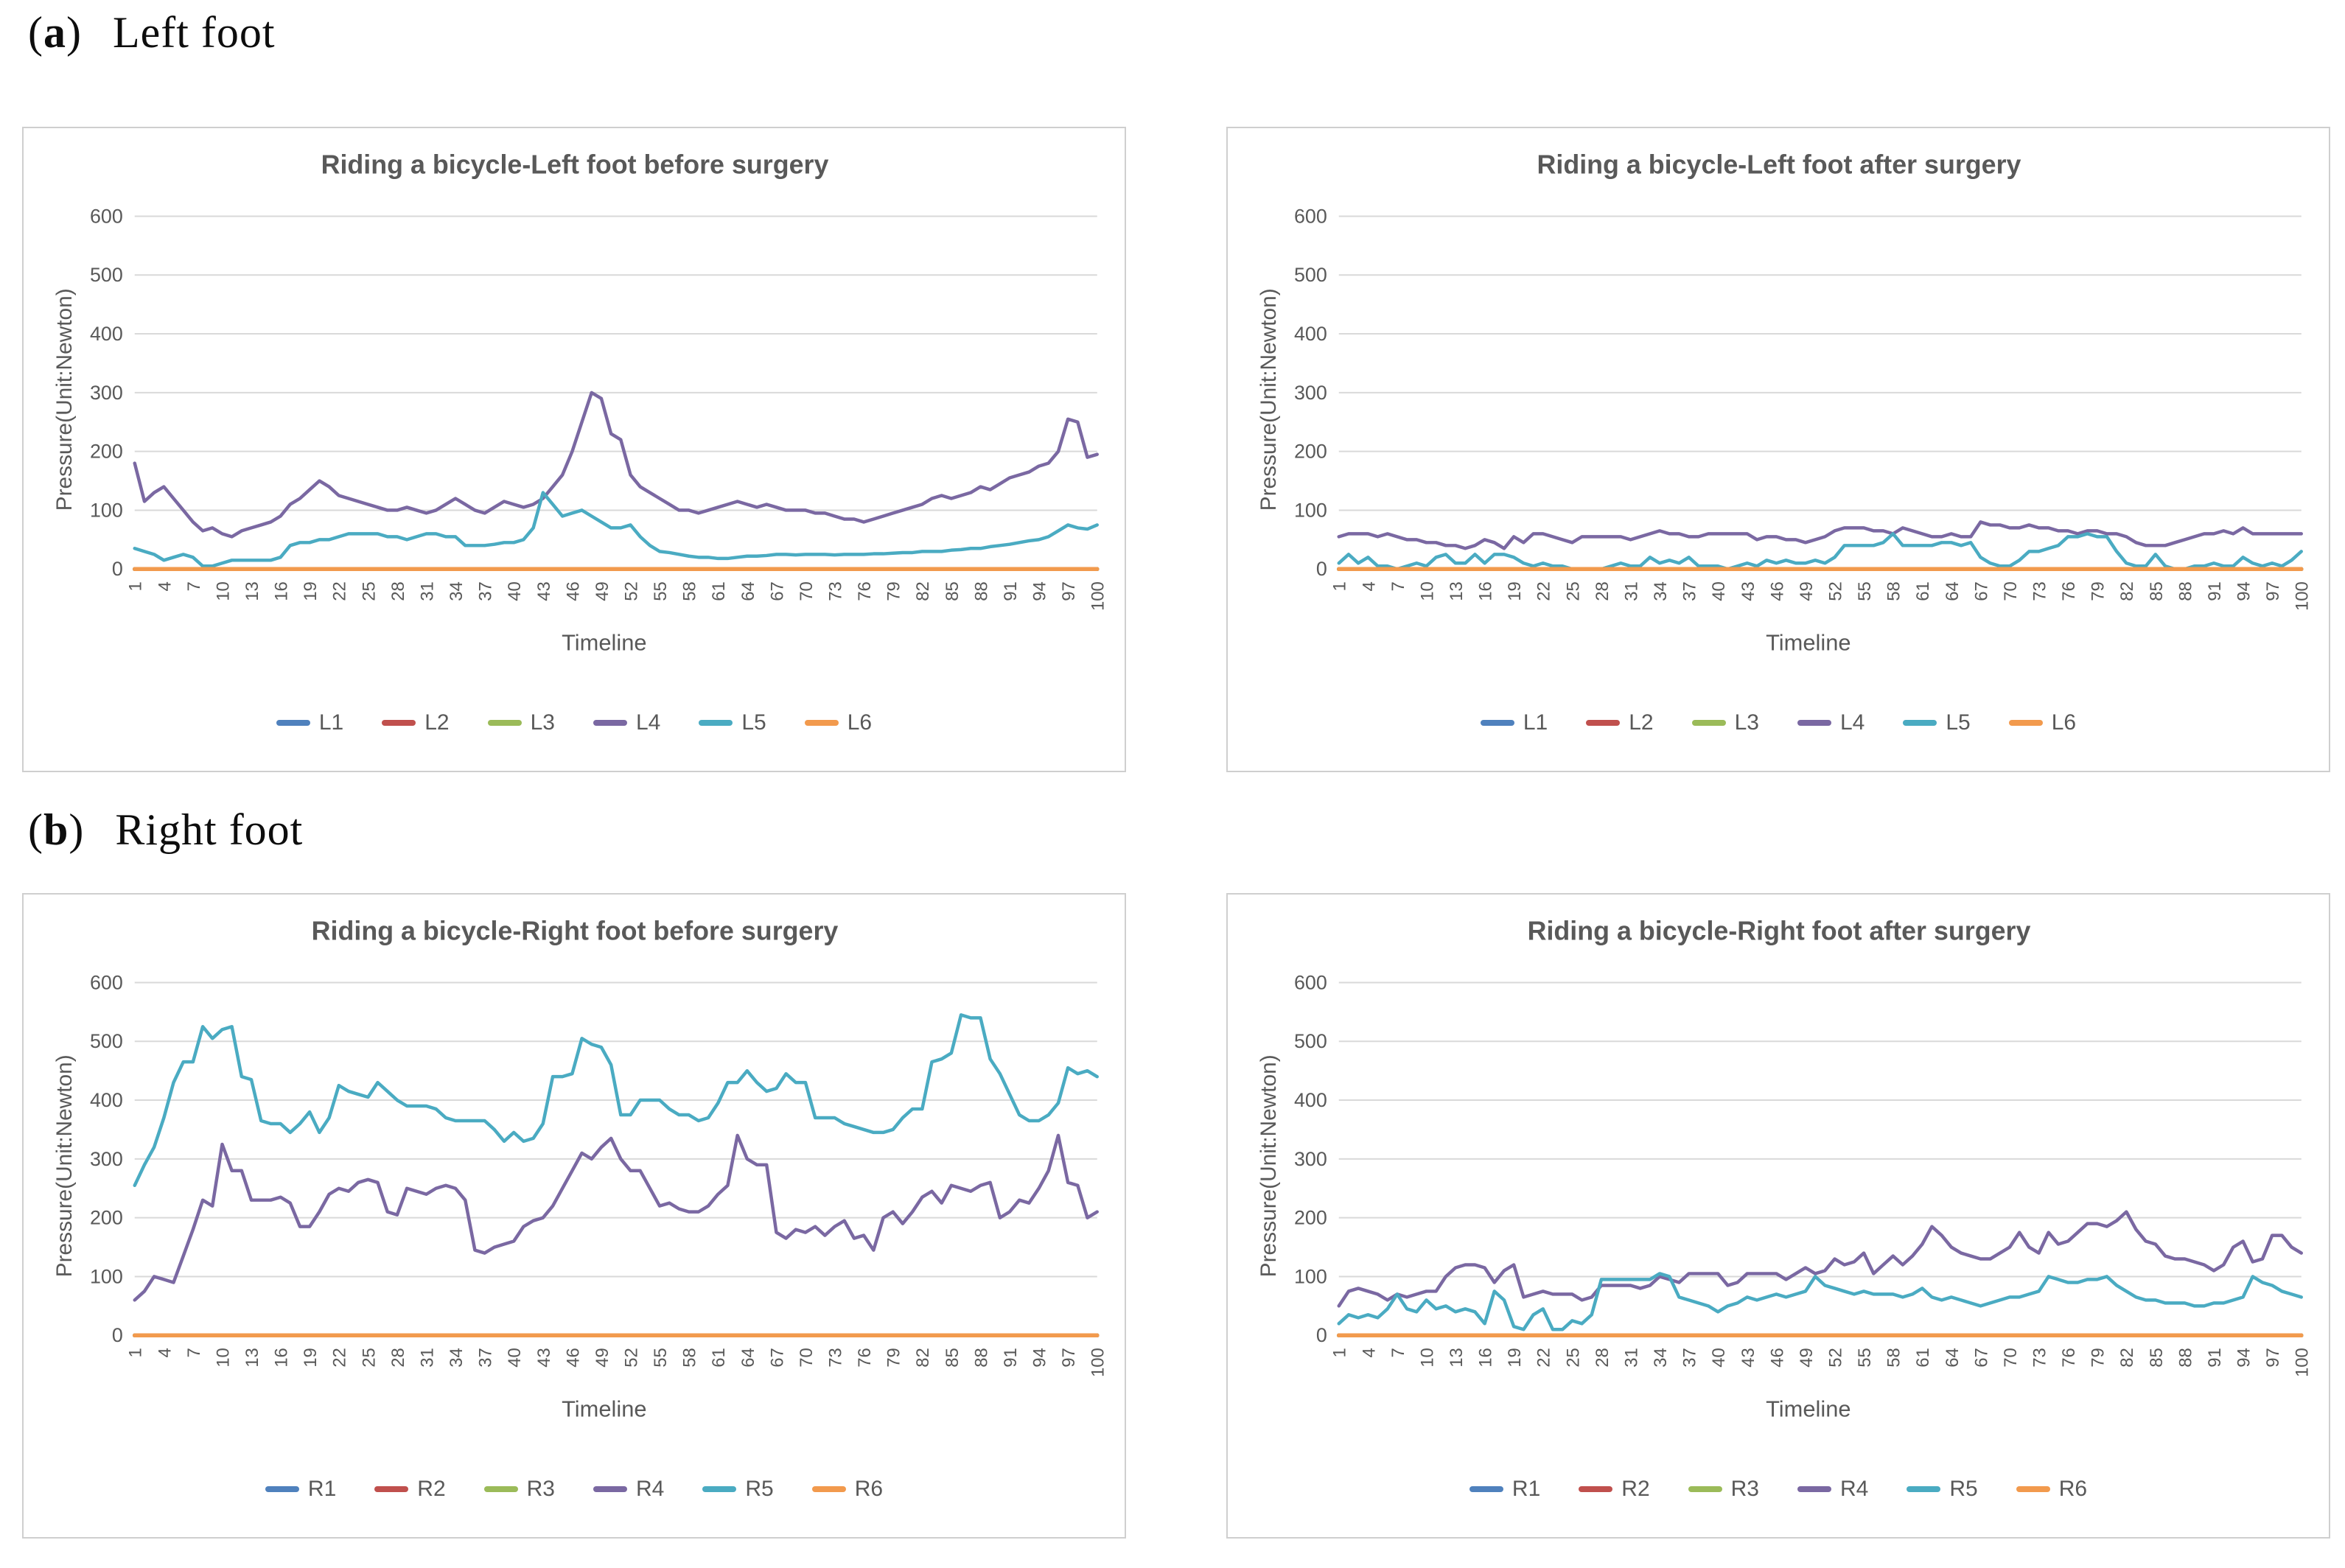 The width and height of the screenshot is (2345, 1568). What do you see at coordinates (106, 1100) in the screenshot?
I see `y-tick-label: 400` at bounding box center [106, 1100].